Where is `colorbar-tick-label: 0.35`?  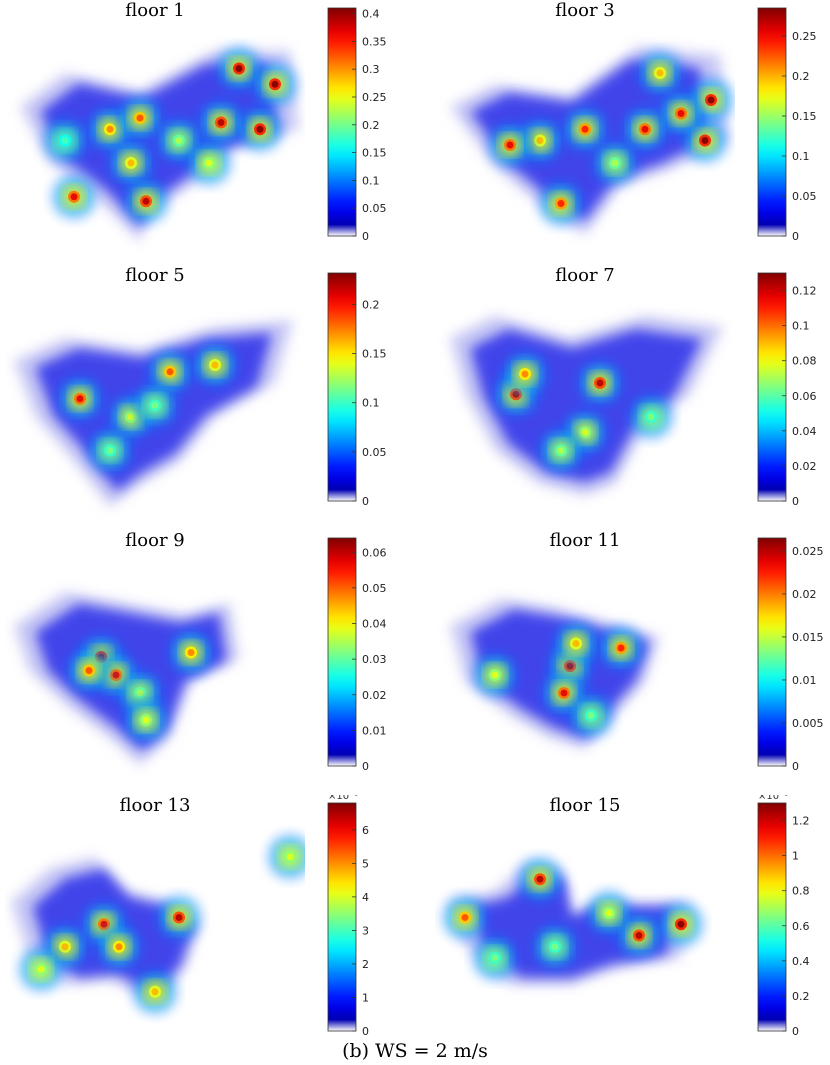 colorbar-tick-label: 0.35 is located at coordinates (374, 41).